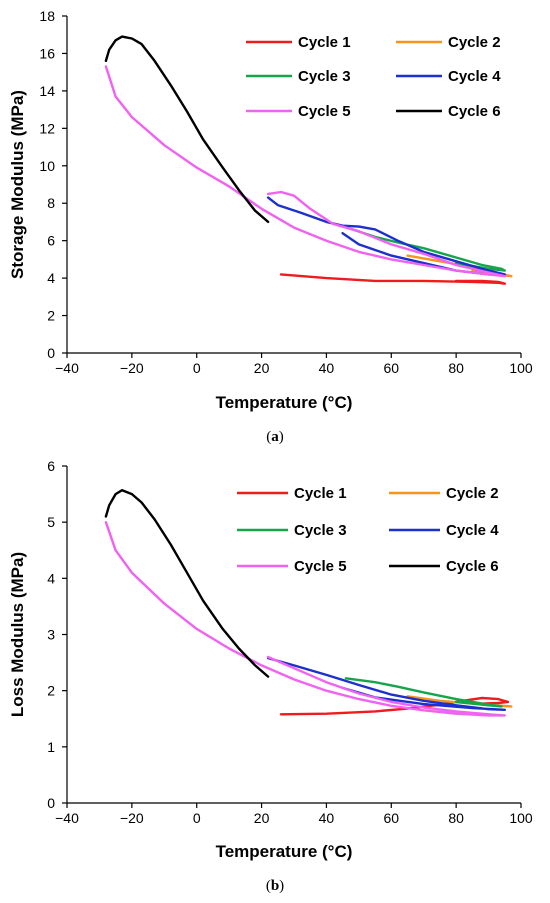  I want to click on y-tick-label: 8, so click(51, 203).